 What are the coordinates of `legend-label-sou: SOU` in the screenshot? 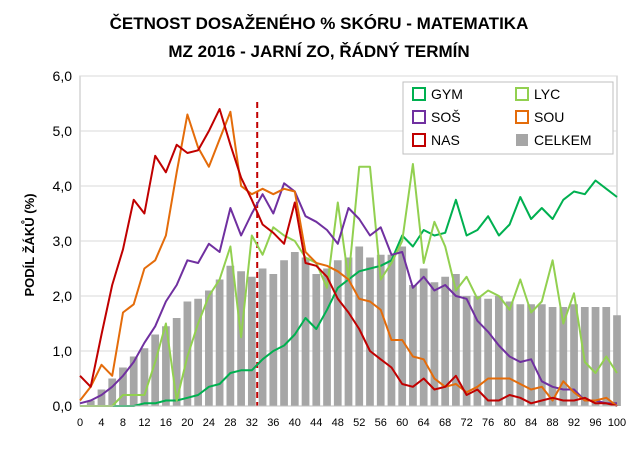 It's located at (549, 117).